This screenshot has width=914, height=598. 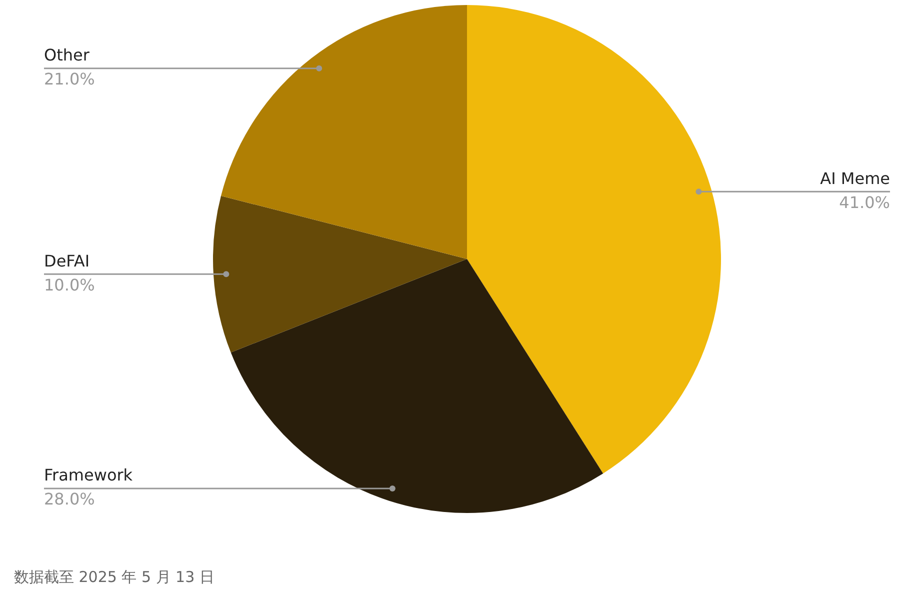 I want to click on slice-label: AI Meme, so click(x=855, y=178).